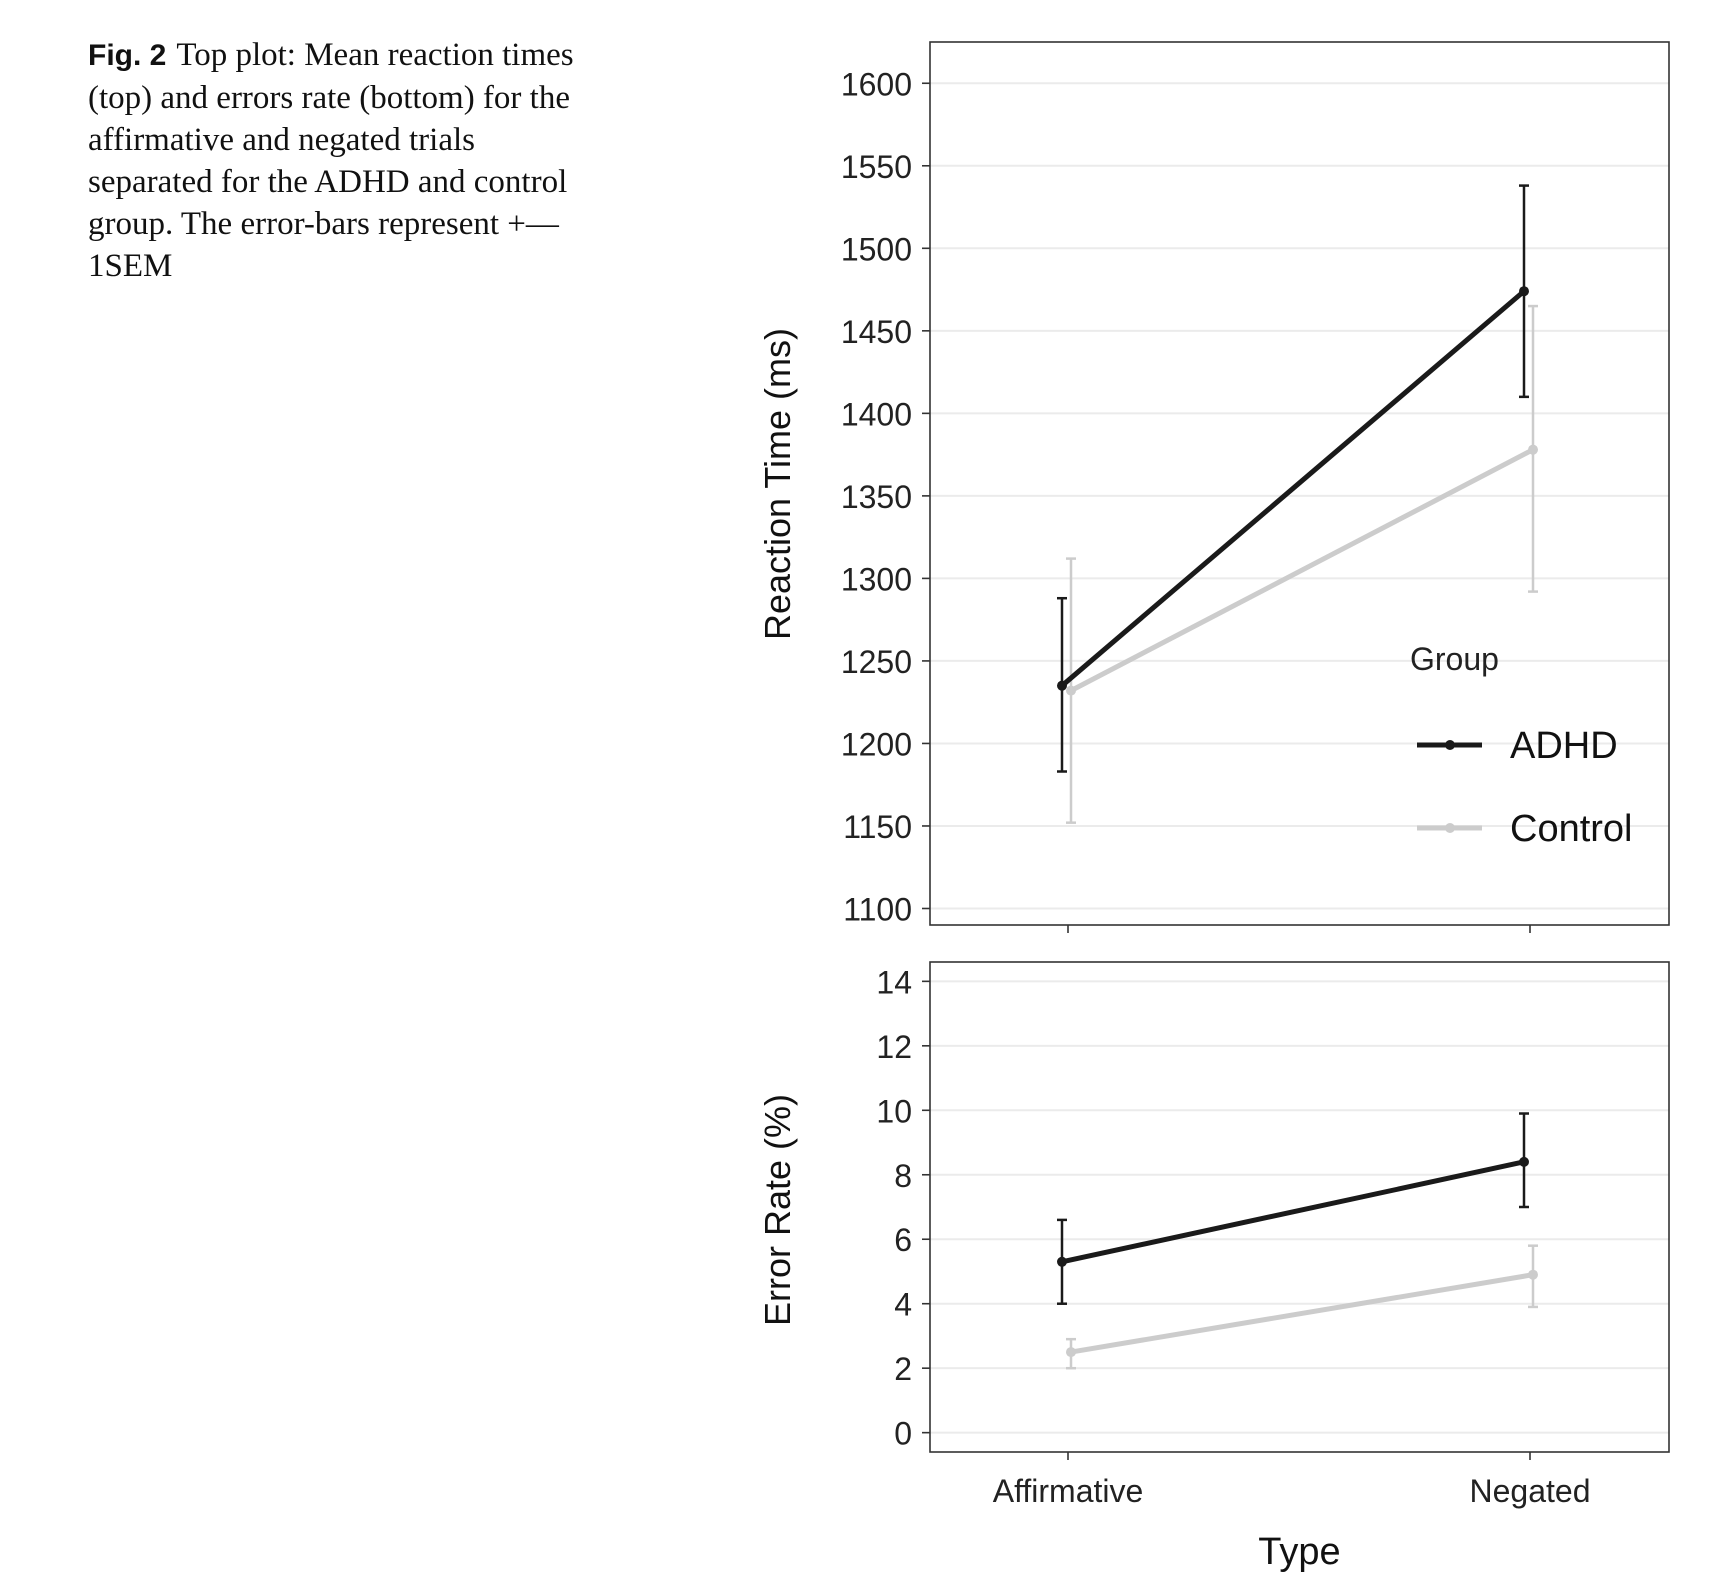 The width and height of the screenshot is (1711, 1581). What do you see at coordinates (903, 1240) in the screenshot?
I see `y-tick-label: 6` at bounding box center [903, 1240].